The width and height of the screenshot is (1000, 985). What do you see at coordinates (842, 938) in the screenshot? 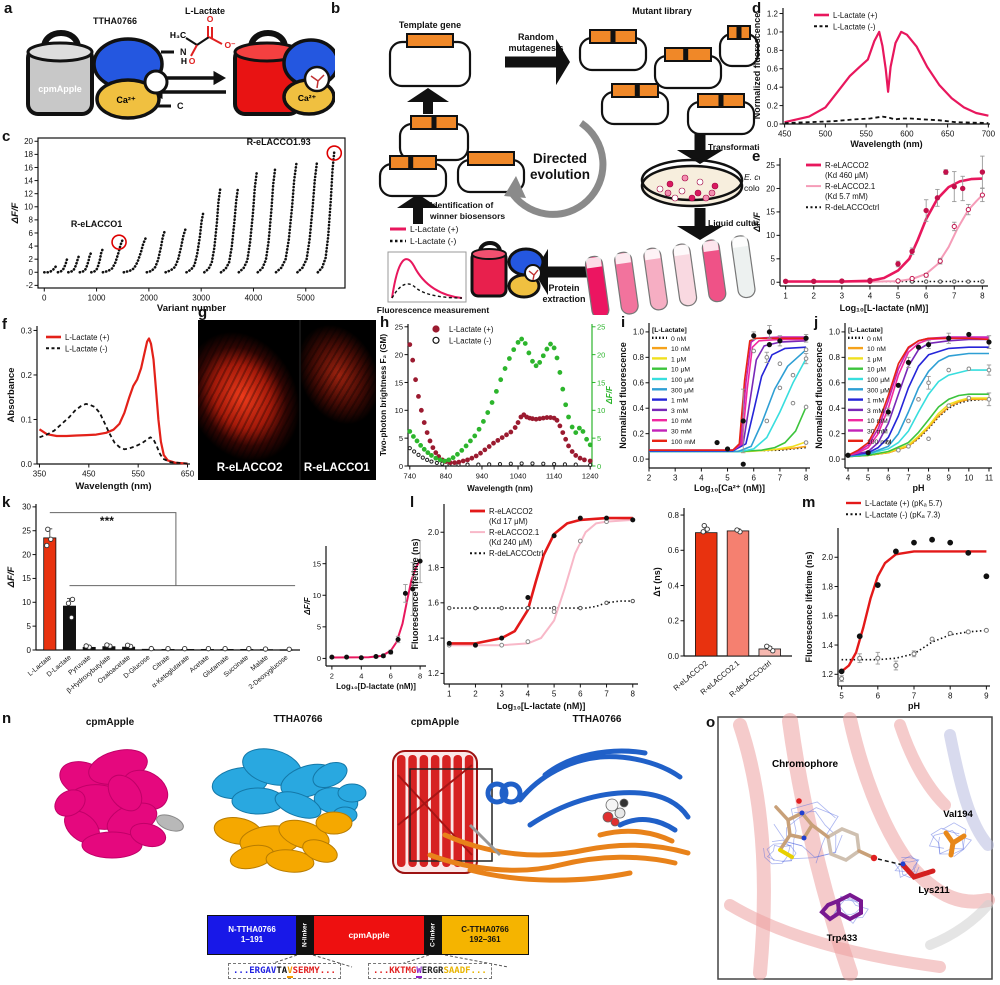
I see `trp433-label: Trp433` at bounding box center [842, 938].